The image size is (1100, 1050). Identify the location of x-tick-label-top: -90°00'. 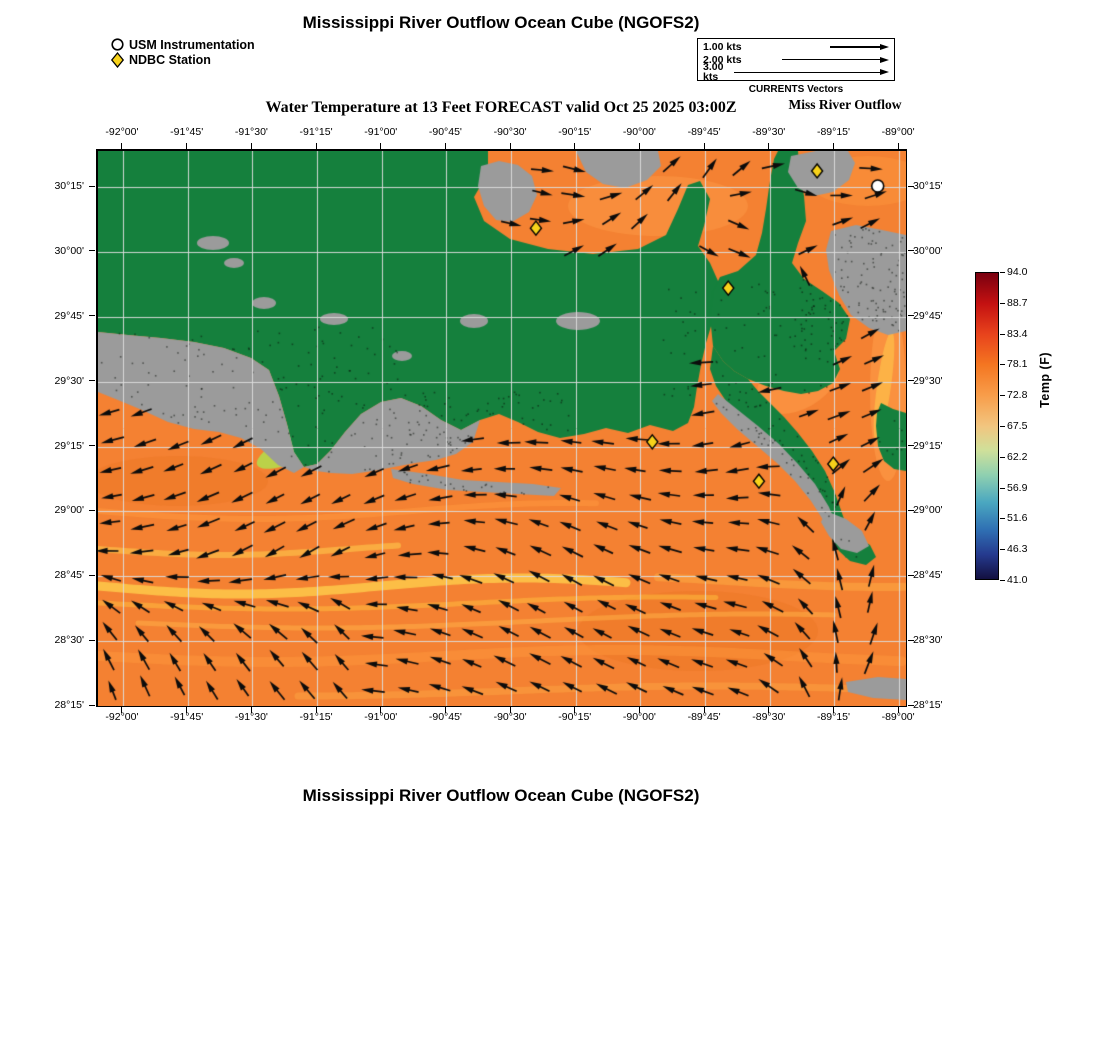
(639, 132).